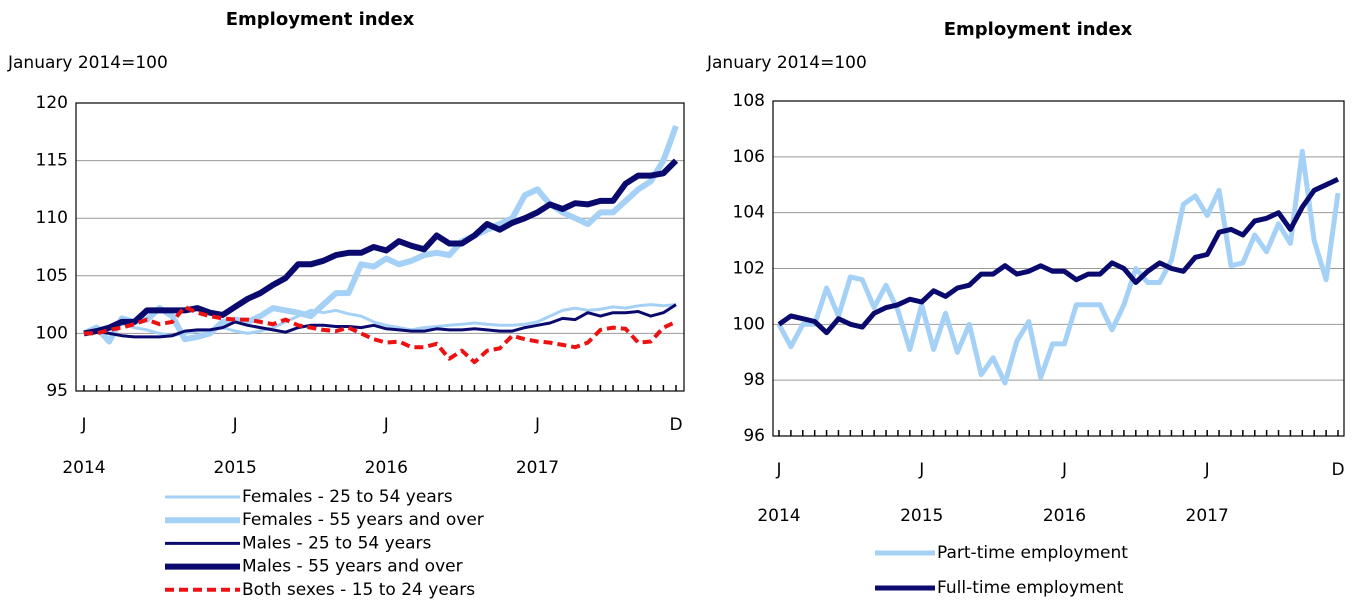 This screenshot has height=612, width=1359. What do you see at coordinates (52, 218) in the screenshot?
I see `y-tick-label: 110` at bounding box center [52, 218].